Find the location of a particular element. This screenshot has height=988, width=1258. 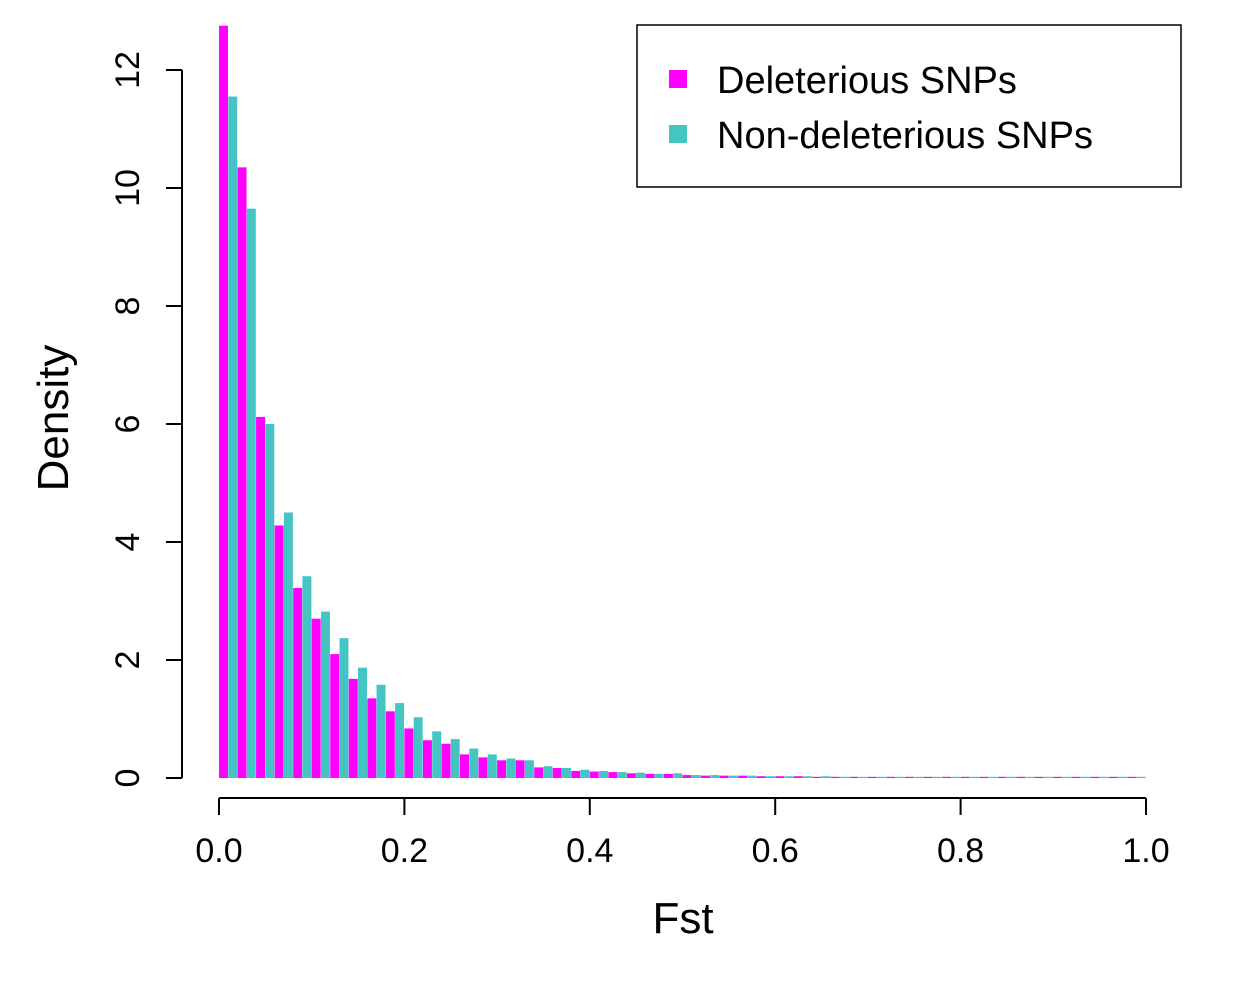

x-tick-label: 0.0 is located at coordinates (218, 851).